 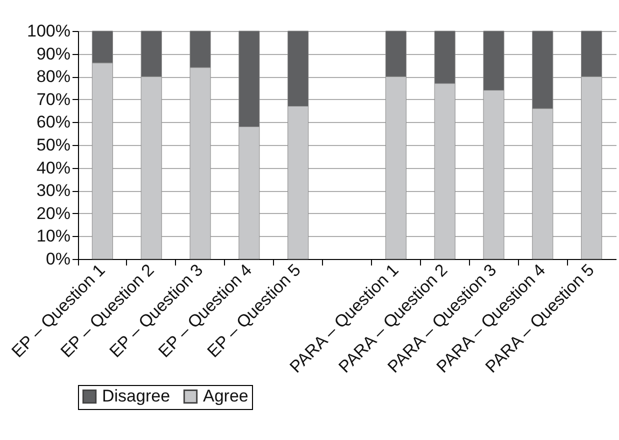 What do you see at coordinates (58, 259) in the screenshot?
I see `y-tick-label: 0%` at bounding box center [58, 259].